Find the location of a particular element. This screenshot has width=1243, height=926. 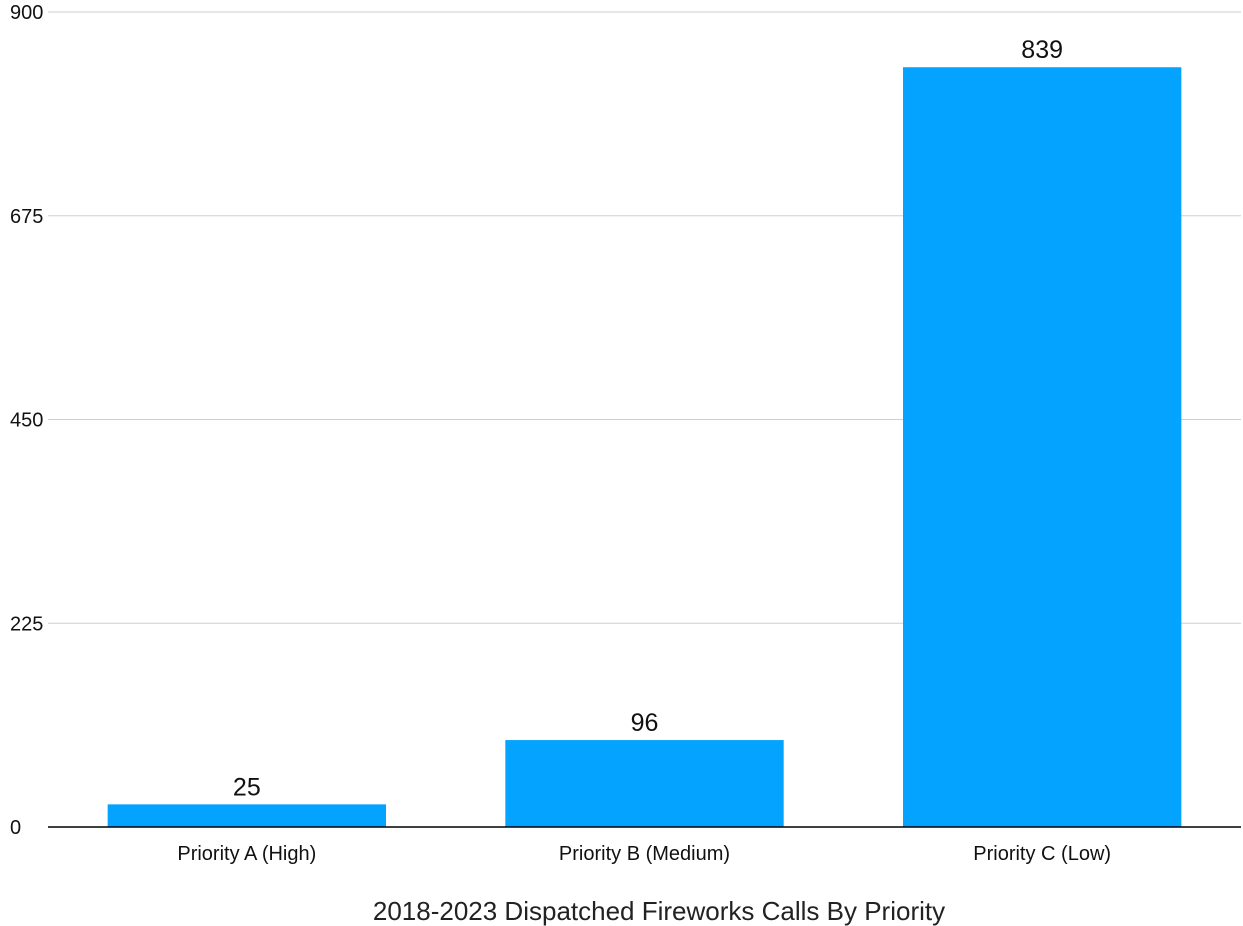

y-tick-label: 0 is located at coordinates (15, 828).